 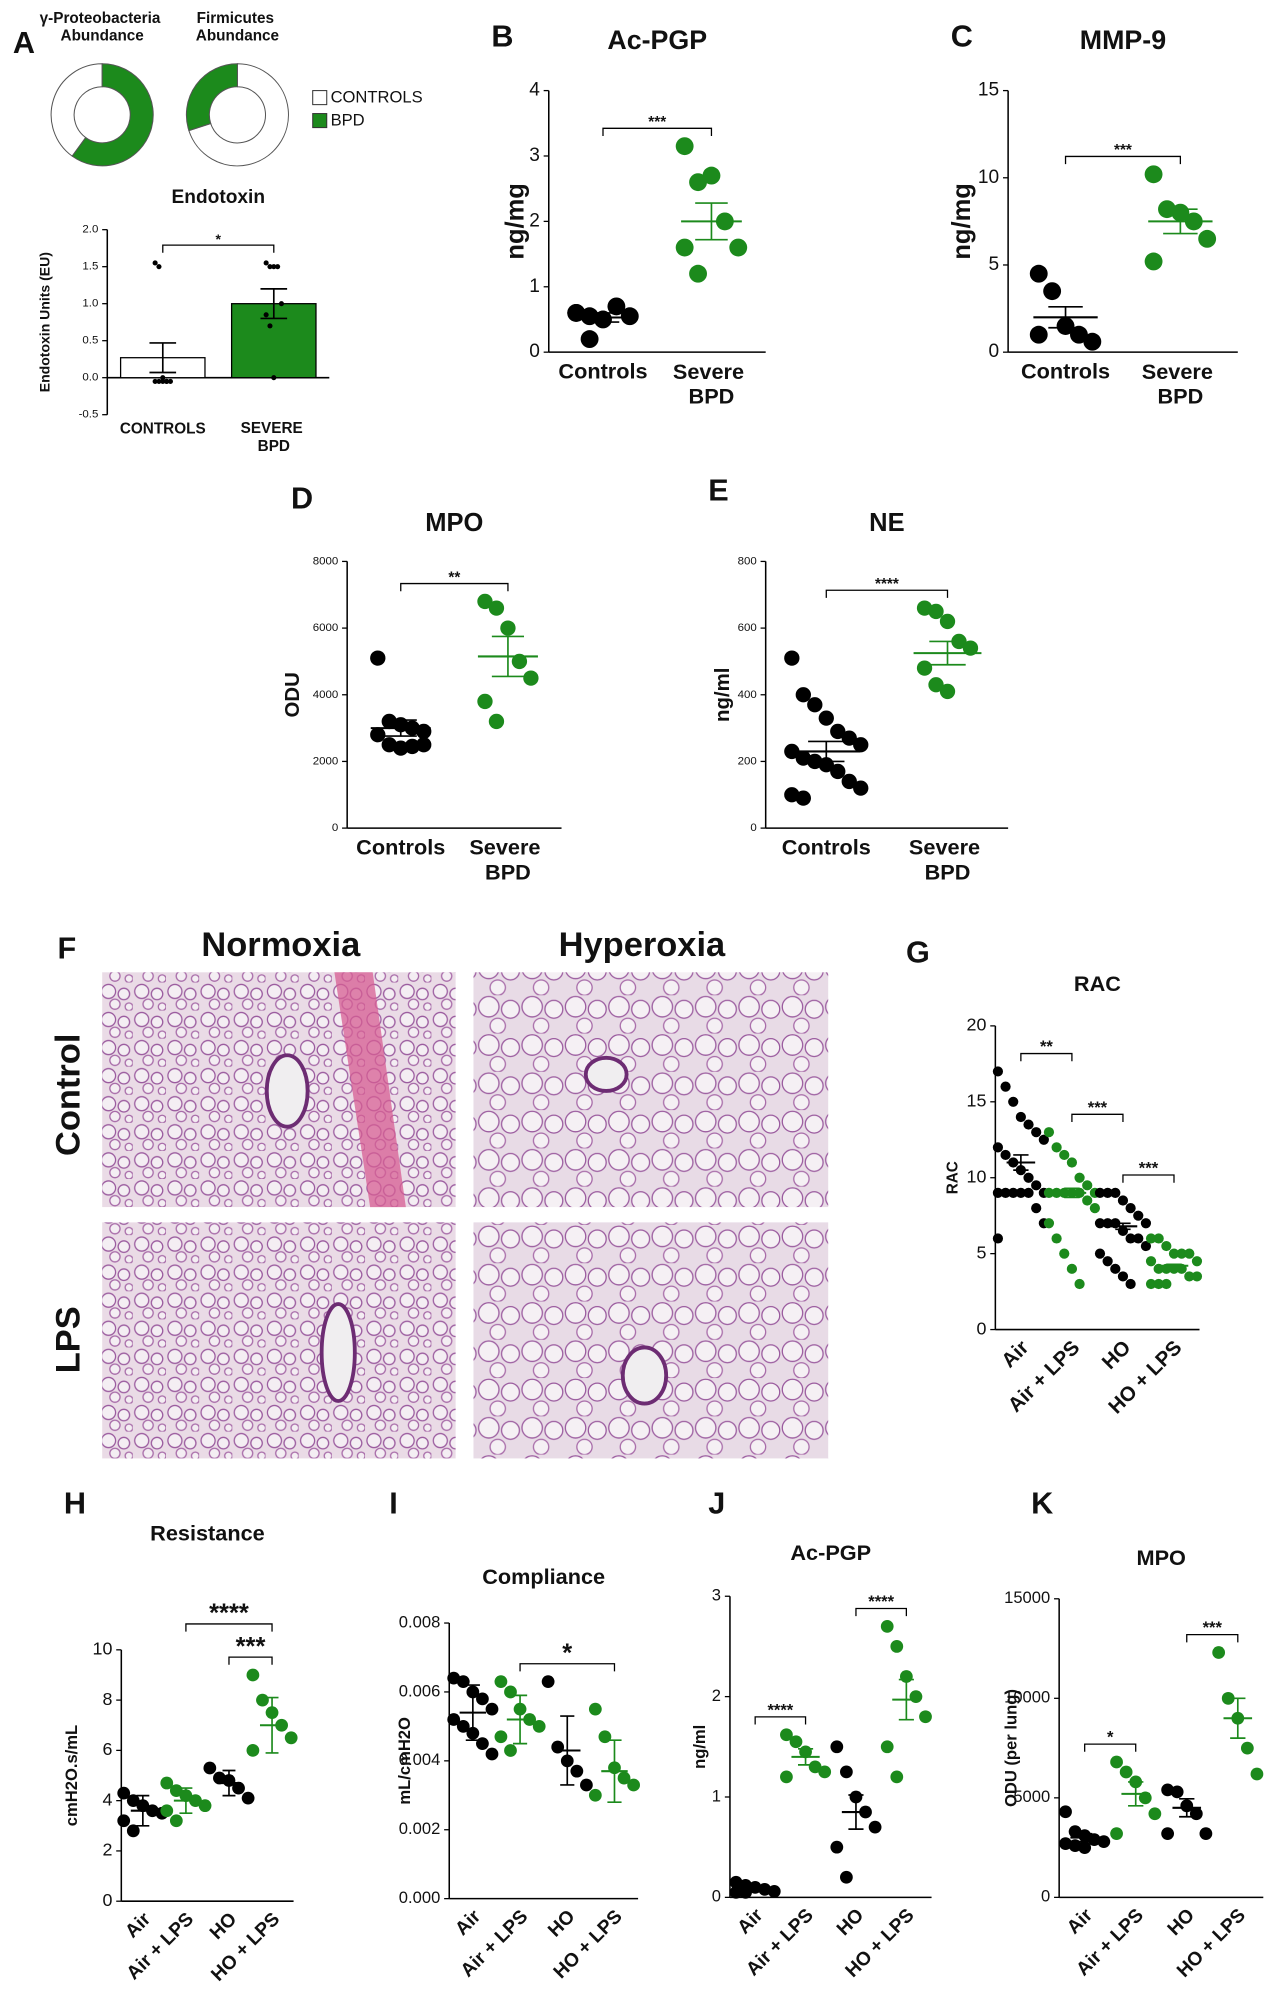 I want to click on airway, so click(x=338, y=1352).